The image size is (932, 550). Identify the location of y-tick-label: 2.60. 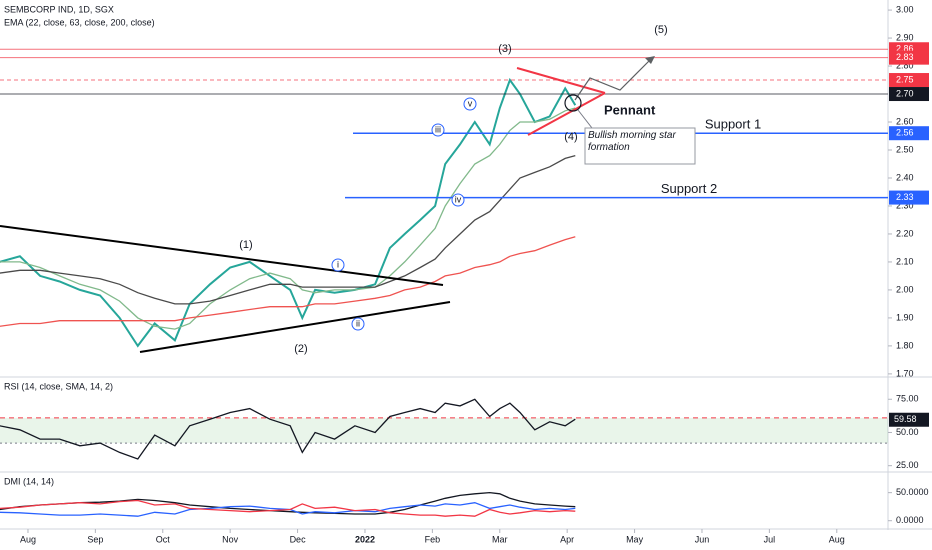
(905, 121).